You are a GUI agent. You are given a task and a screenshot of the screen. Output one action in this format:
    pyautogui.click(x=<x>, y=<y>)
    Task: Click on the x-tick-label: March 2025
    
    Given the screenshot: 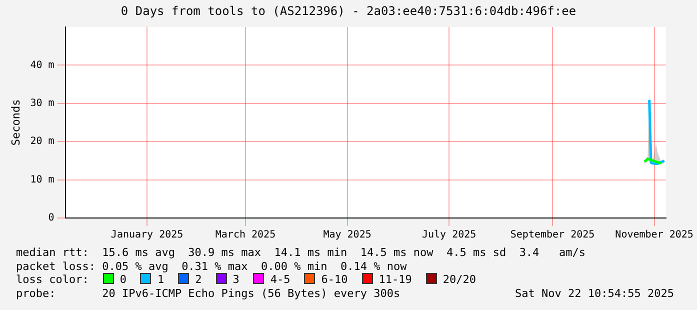 What is the action you would take?
    pyautogui.click(x=245, y=235)
    